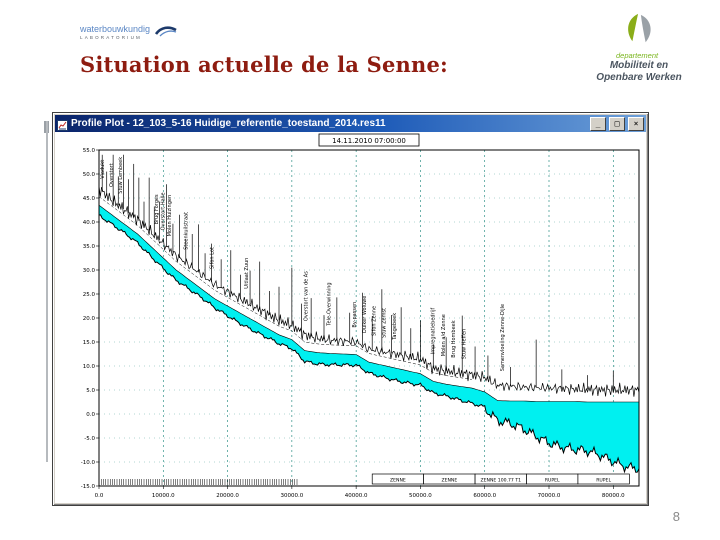 This screenshot has height=540, width=720. I want to click on svg-text: 20000.0, so click(227, 496).